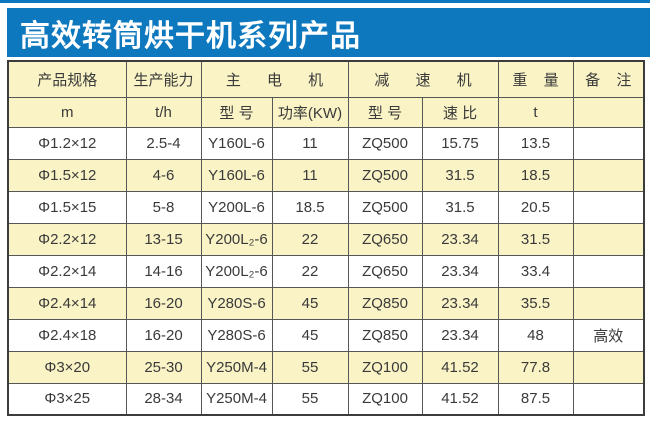  I want to click on header-spec: 产品规格, so click(67, 79).